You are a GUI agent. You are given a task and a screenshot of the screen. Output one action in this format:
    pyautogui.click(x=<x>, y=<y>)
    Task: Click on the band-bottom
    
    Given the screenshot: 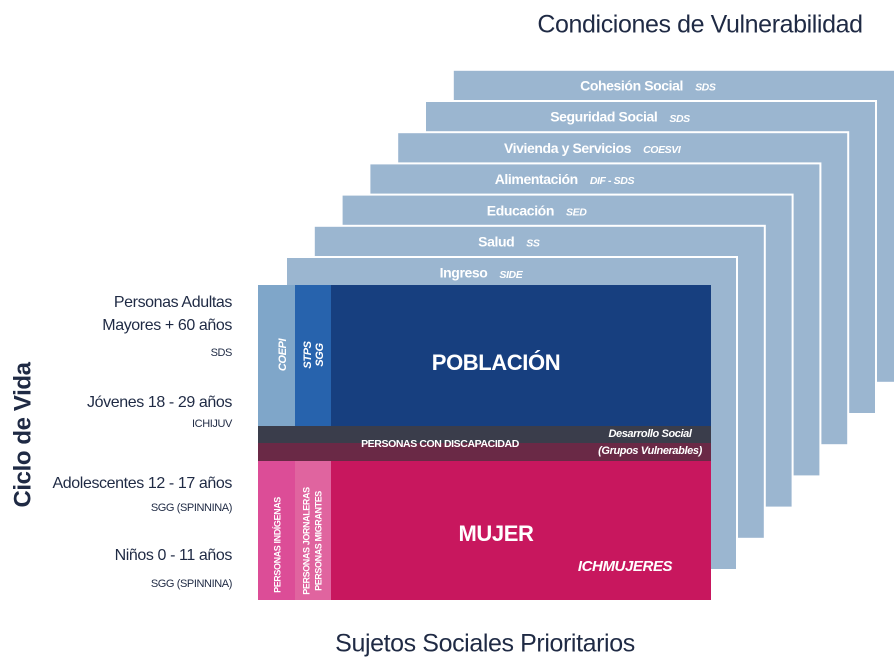 What is the action you would take?
    pyautogui.click(x=484, y=452)
    